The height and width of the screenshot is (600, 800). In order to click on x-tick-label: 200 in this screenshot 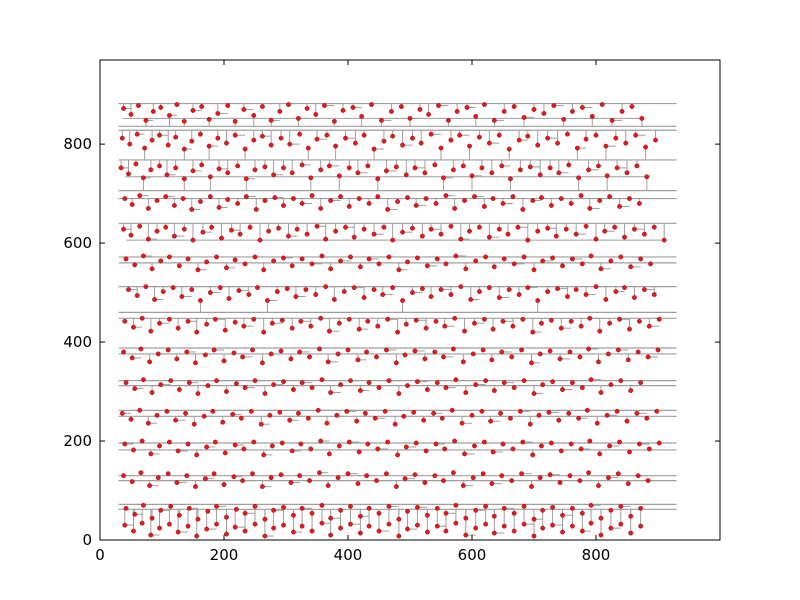, I will do `click(224, 555)`.